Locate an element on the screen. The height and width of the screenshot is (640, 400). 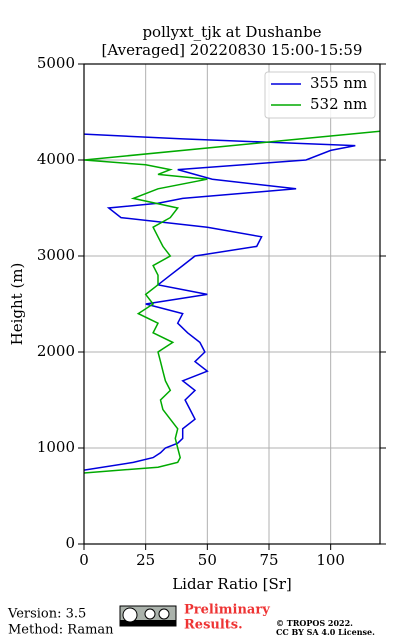
y-axis-label: Height (m) is located at coordinates (17, 304).